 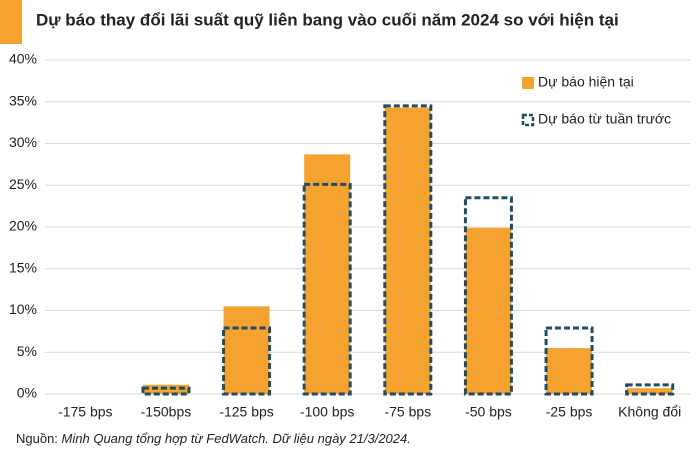 I want to click on y-tick-label: 15%, so click(x=23, y=267).